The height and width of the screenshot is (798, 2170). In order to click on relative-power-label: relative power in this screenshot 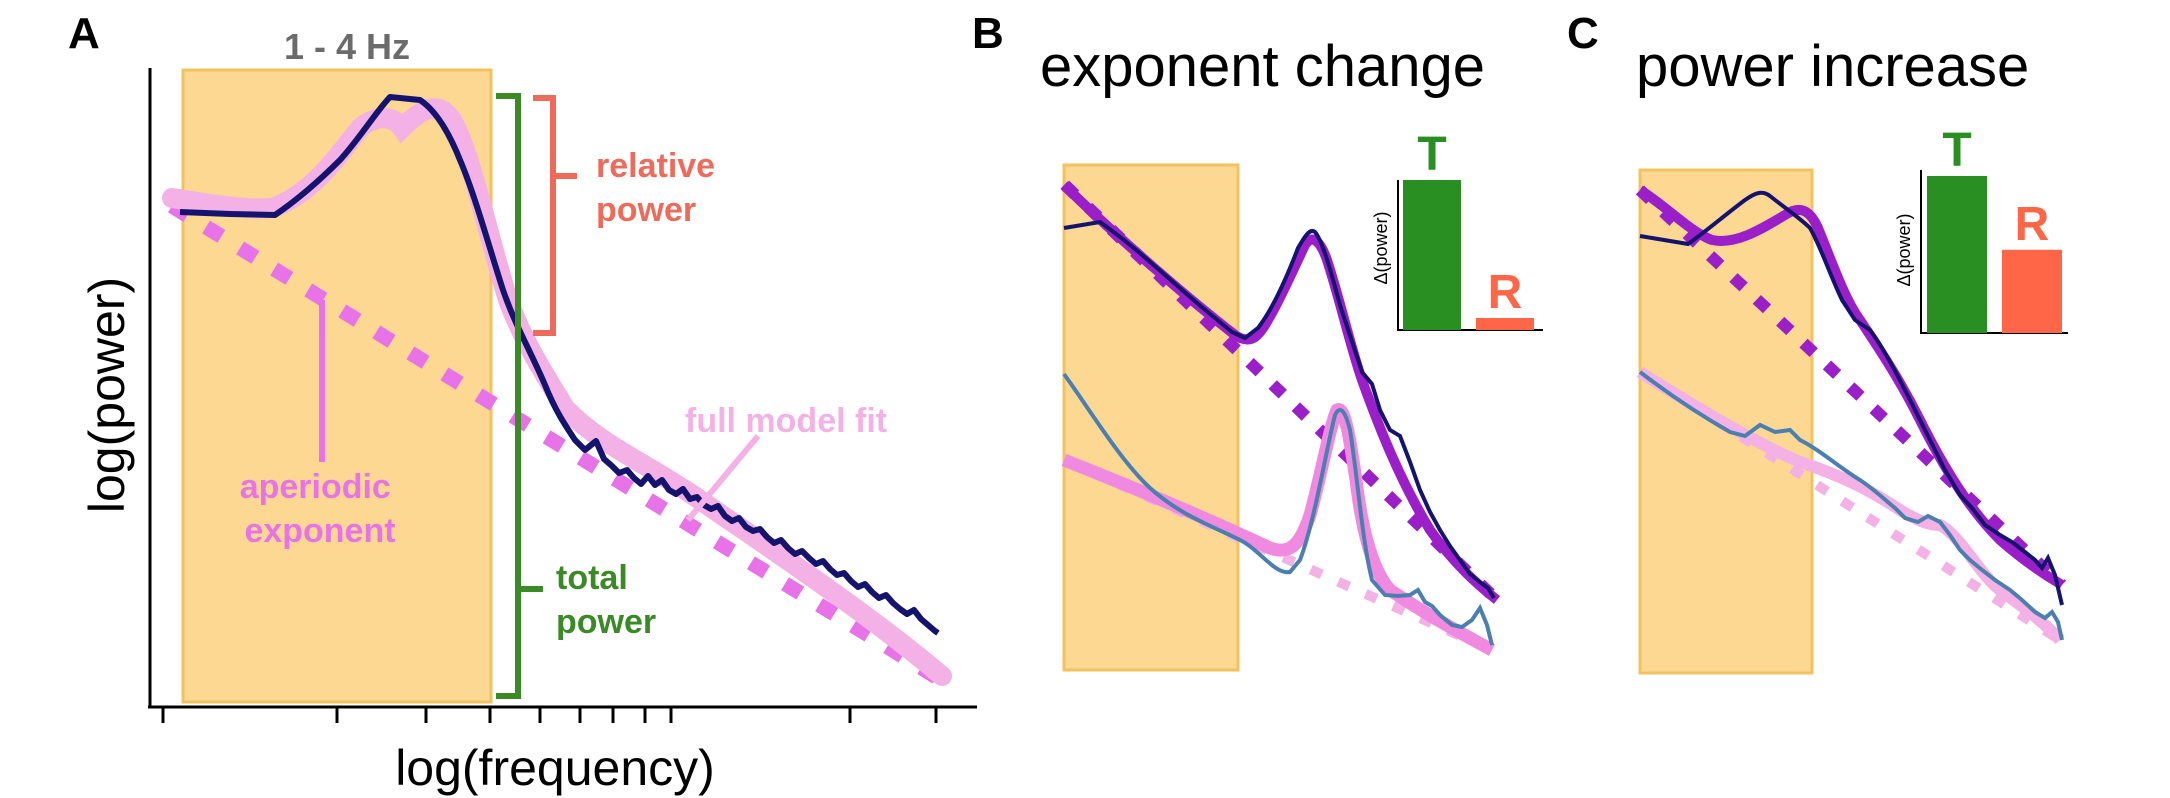, I will do `click(660, 188)`.